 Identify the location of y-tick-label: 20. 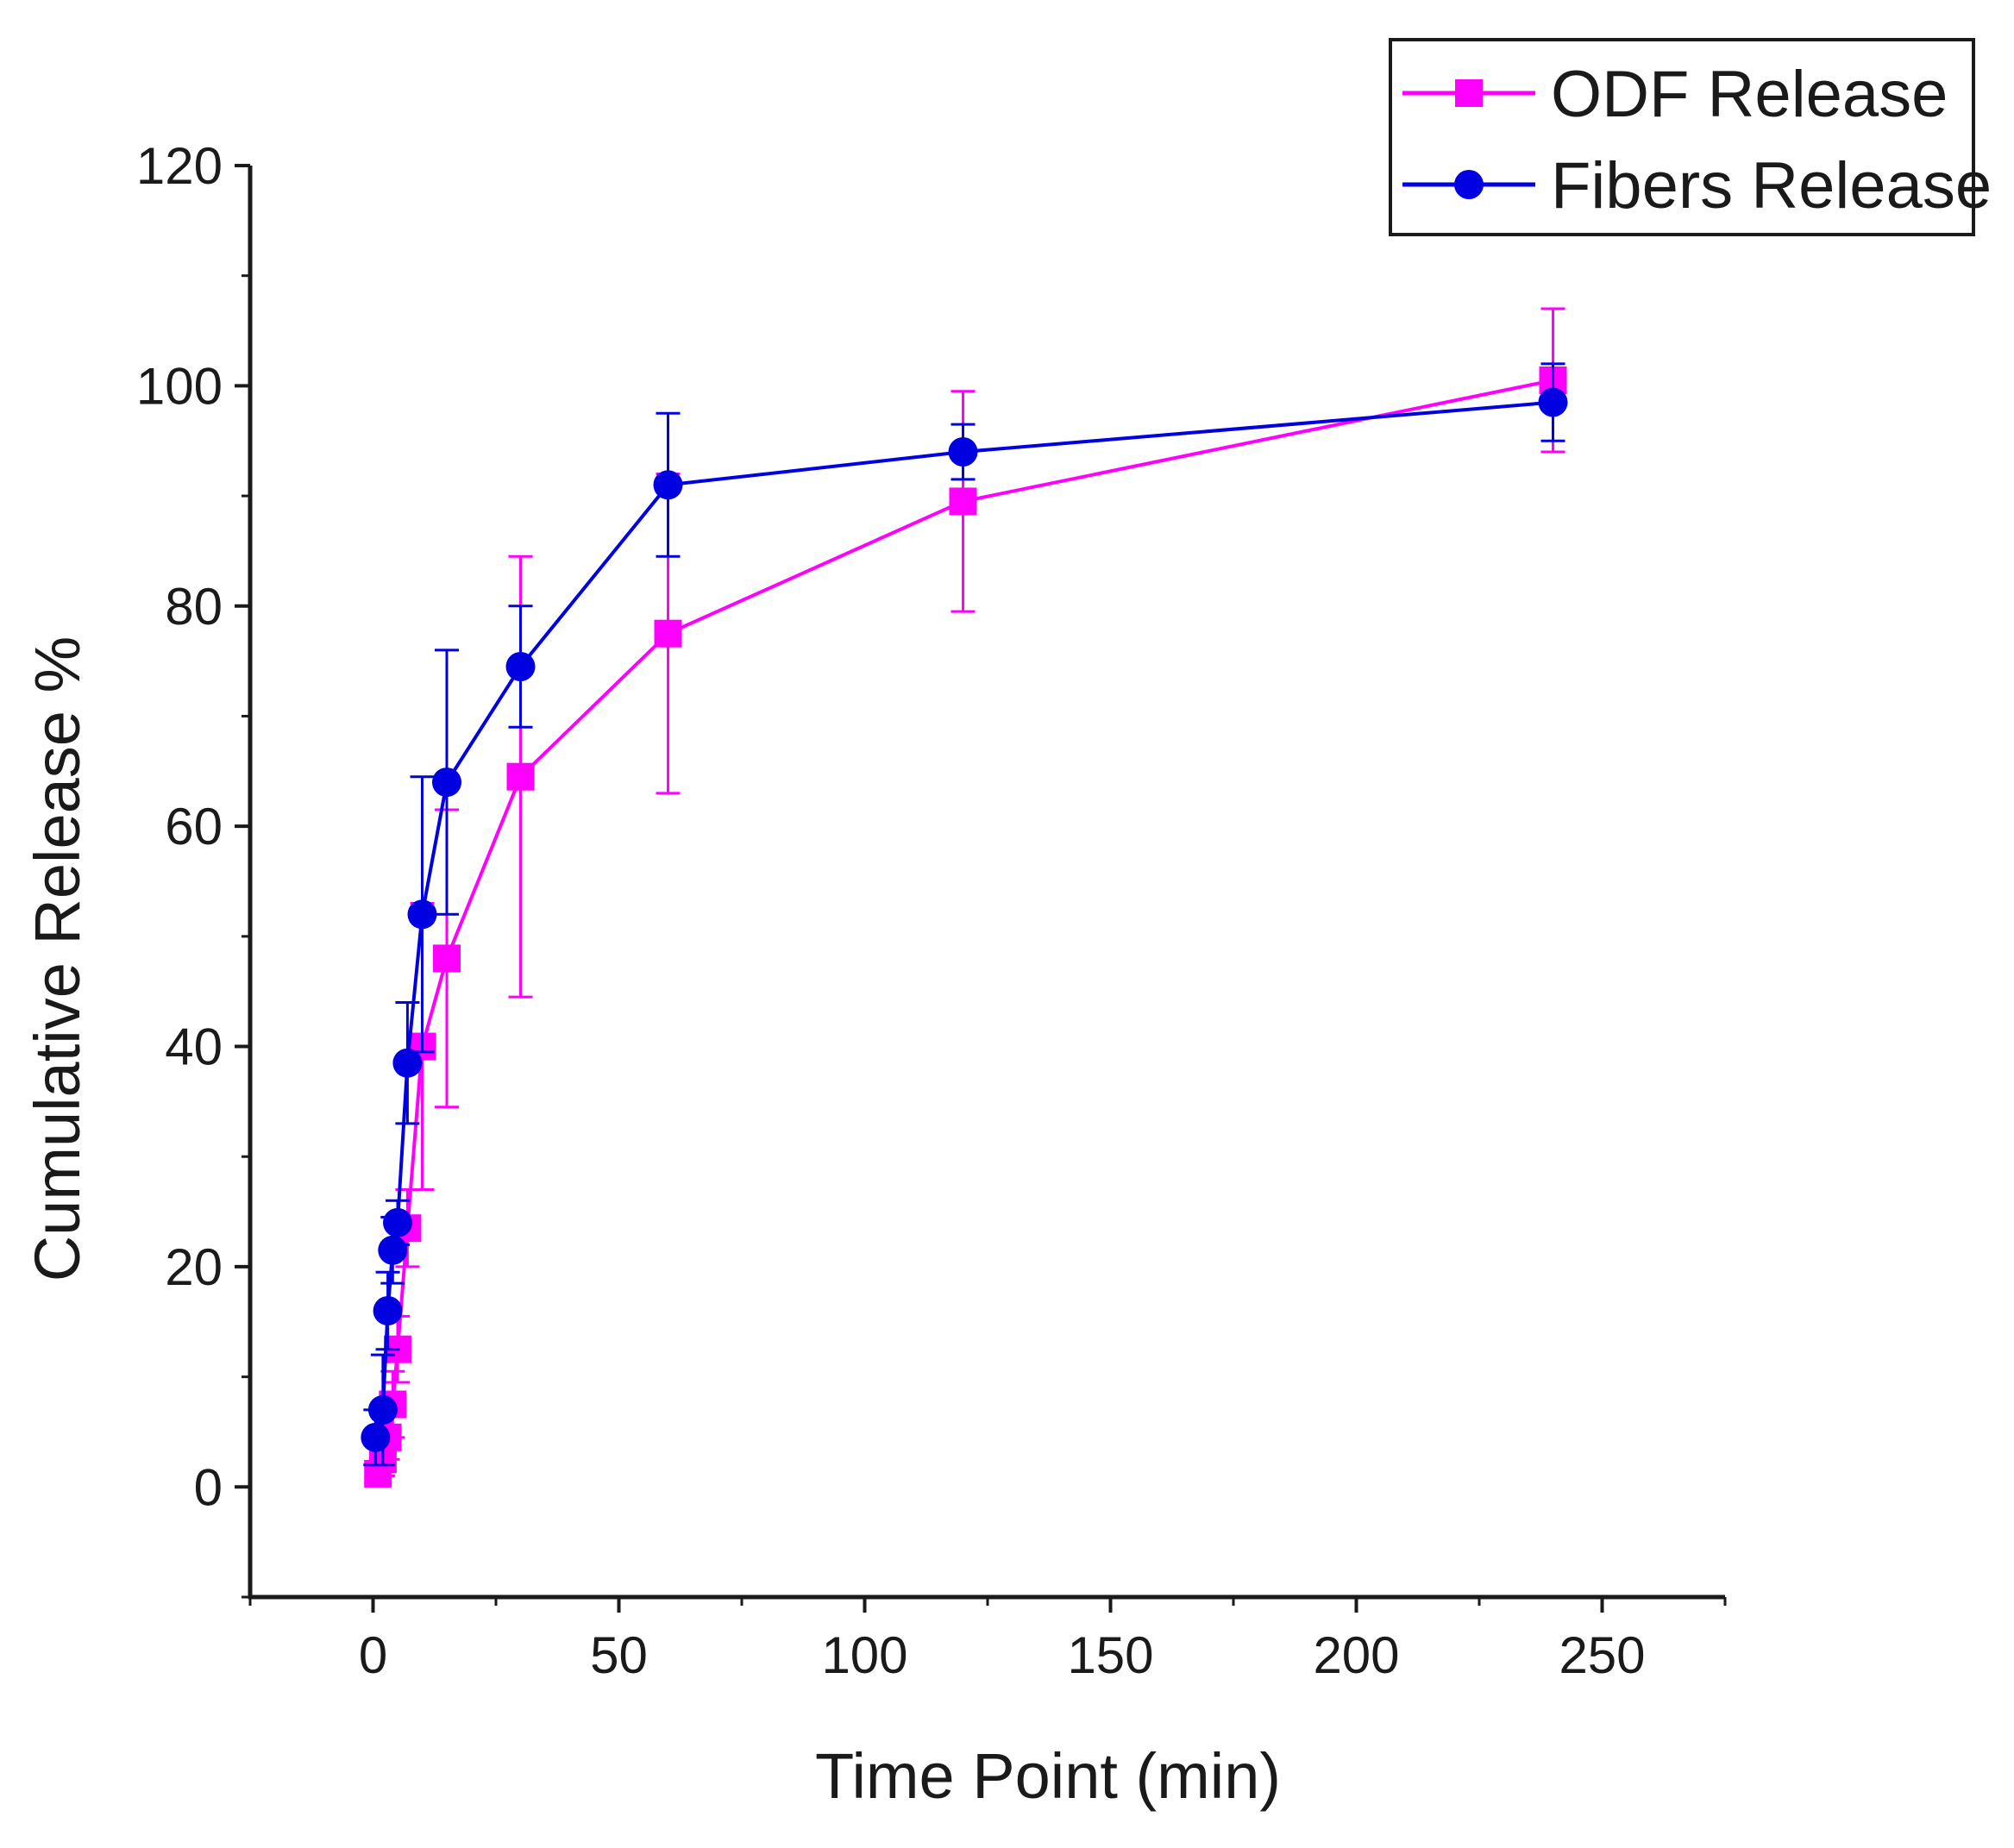
(194, 1267).